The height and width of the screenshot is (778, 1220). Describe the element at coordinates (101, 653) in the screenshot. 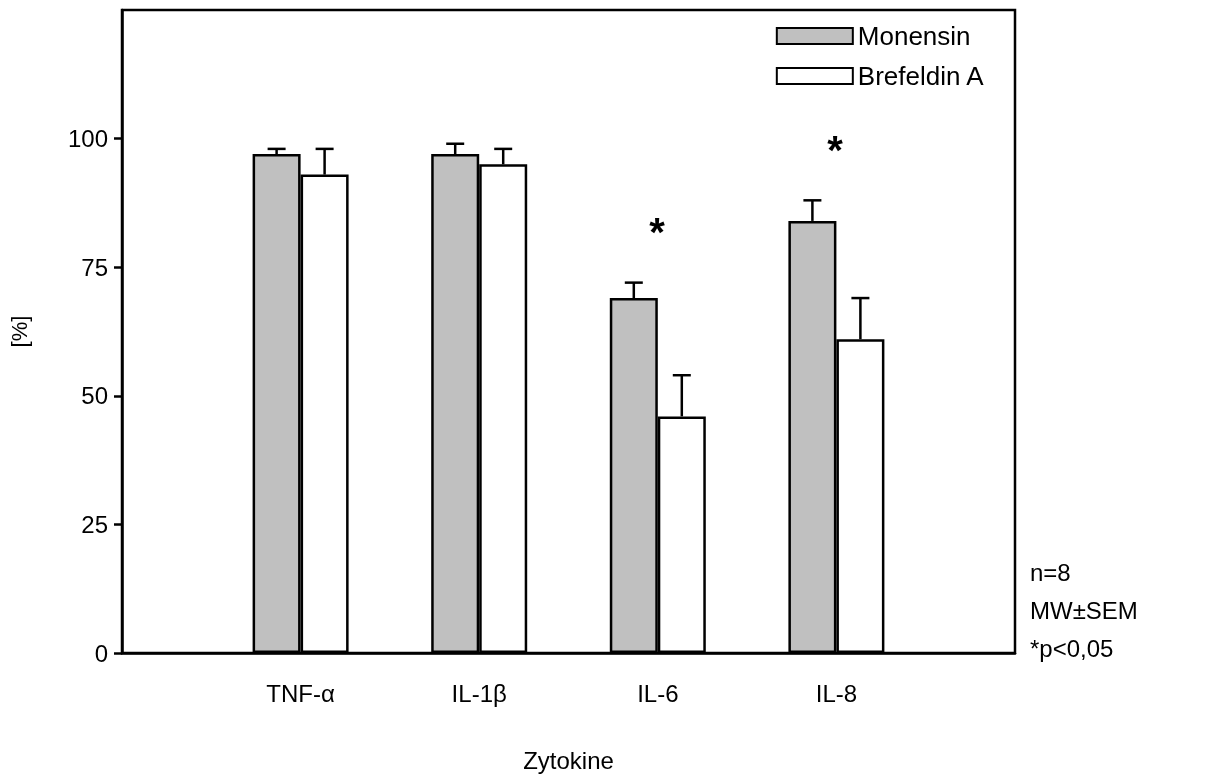

I see `y-tick-label: 0` at that location.